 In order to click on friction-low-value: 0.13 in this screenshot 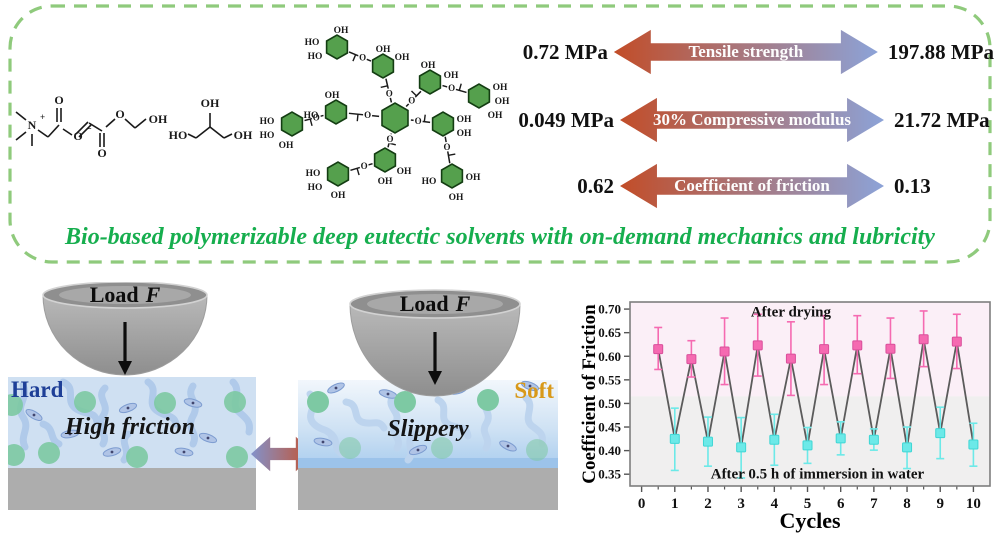, I will do `click(912, 185)`.